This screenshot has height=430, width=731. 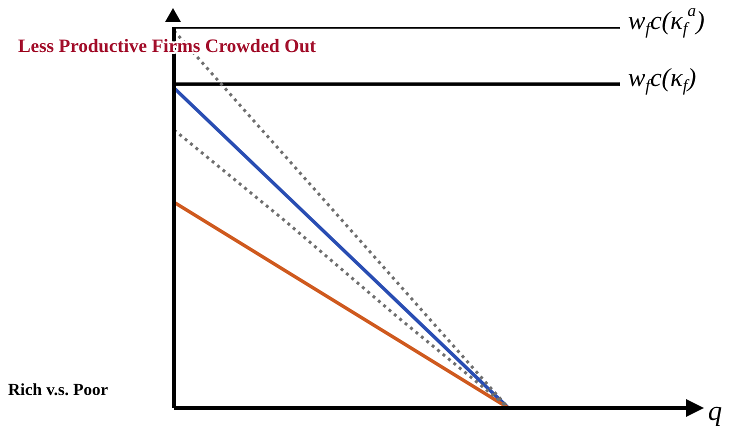 I want to click on series-label: w$_{f}$c(κ$_{f}$), so click(x=662, y=79).